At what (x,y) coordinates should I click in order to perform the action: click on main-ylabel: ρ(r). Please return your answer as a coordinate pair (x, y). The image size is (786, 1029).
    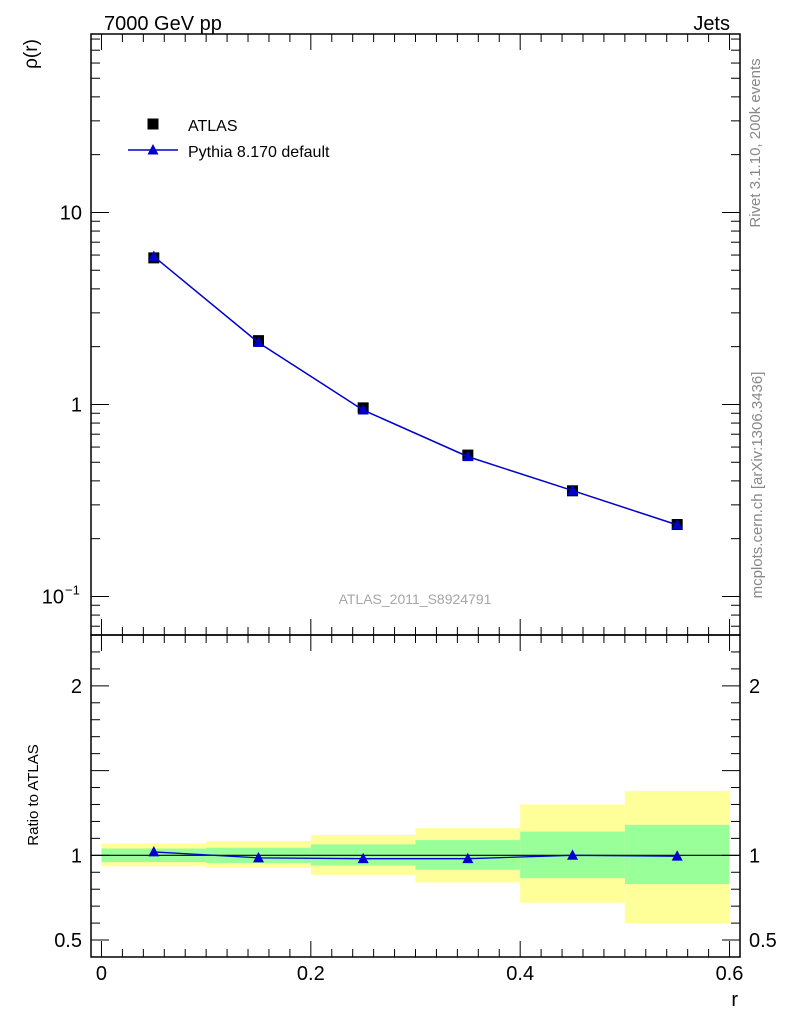
    Looking at the image, I should click on (31, 54).